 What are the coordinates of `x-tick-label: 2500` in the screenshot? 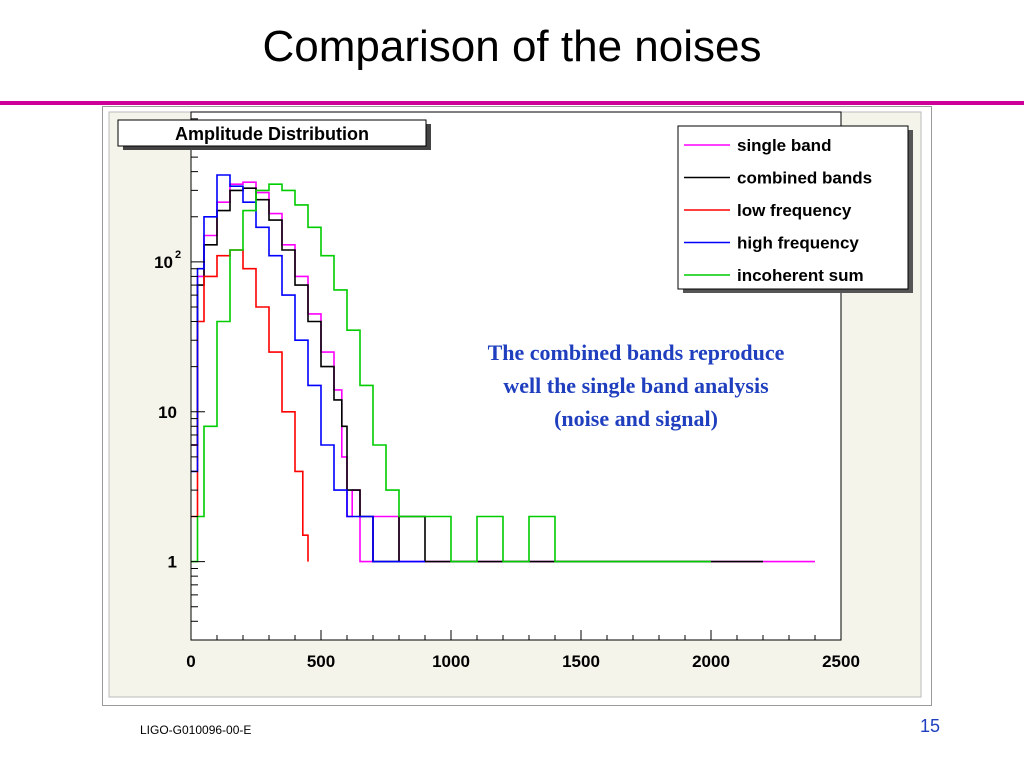 It's located at (841, 661).